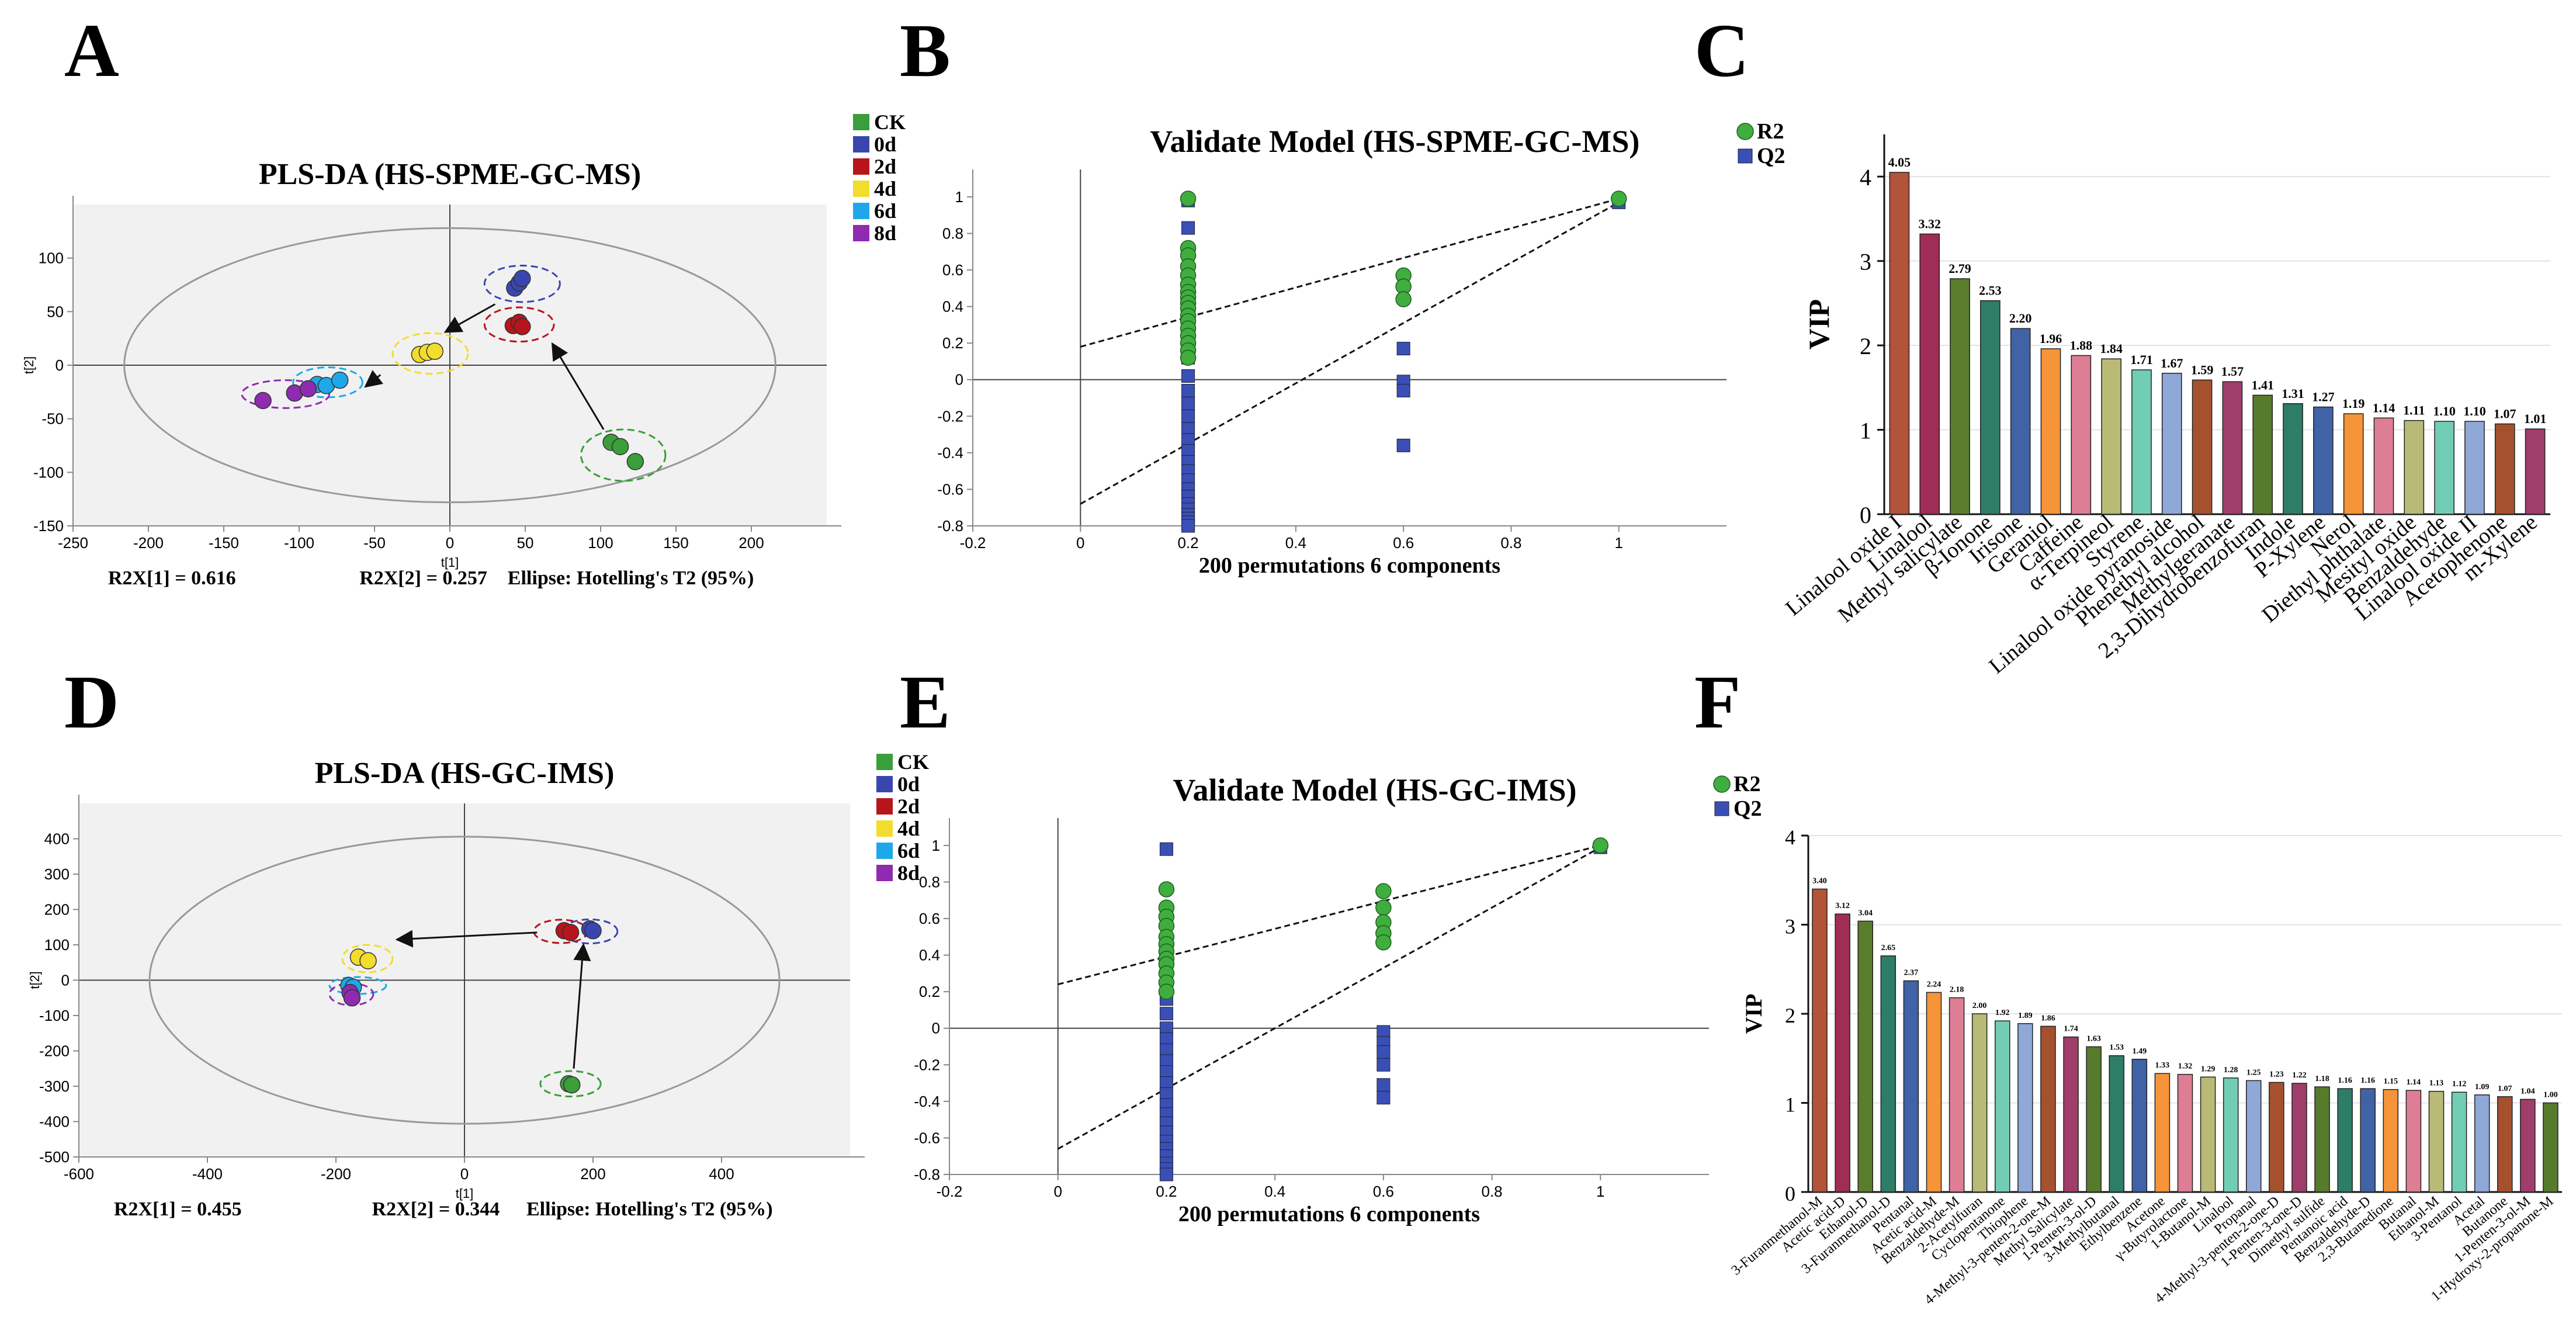  Describe the element at coordinates (950, 526) in the screenshot. I see `y-tick-label: -0.8` at that location.